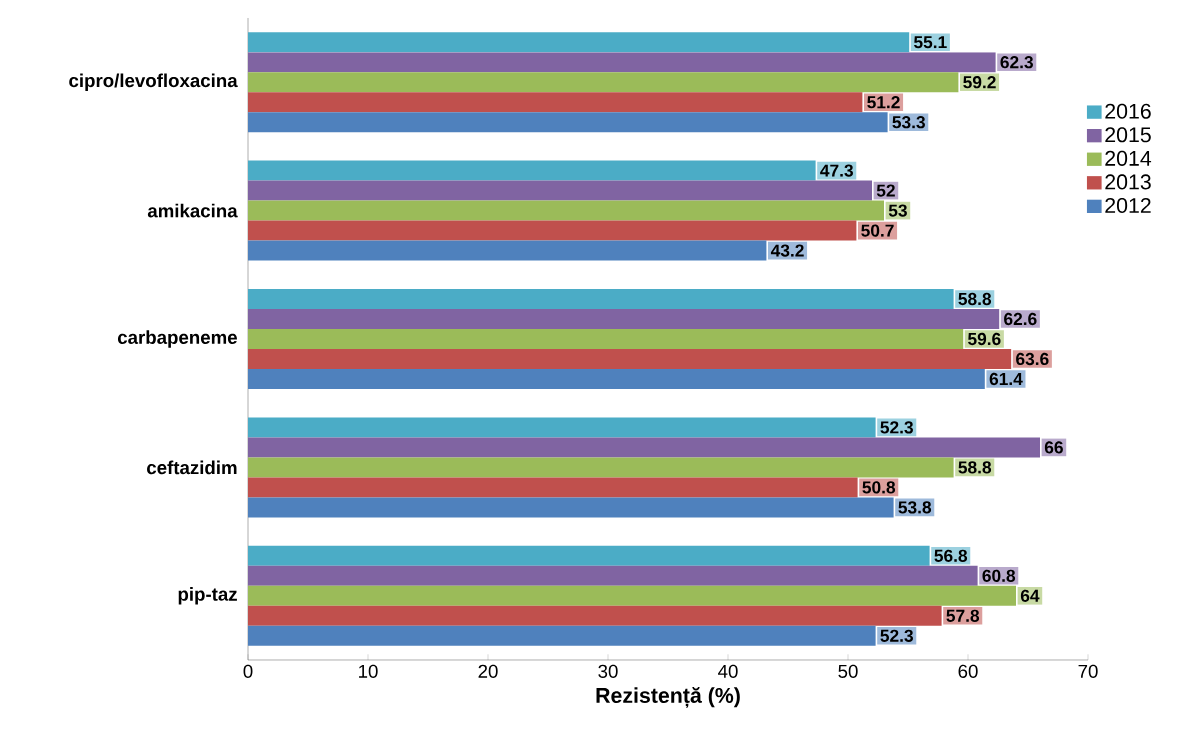 Image resolution: width=1198 pixels, height=754 pixels. I want to click on data-label: 57.8, so click(963, 615).